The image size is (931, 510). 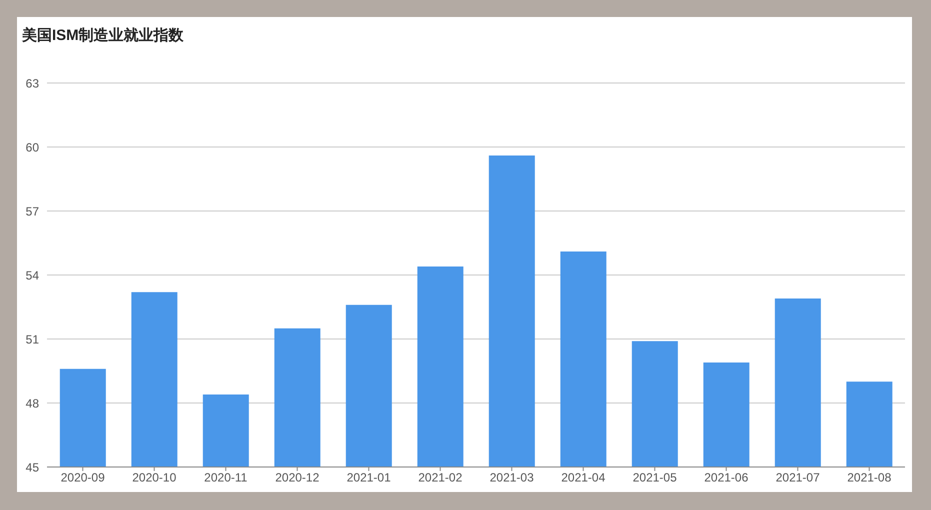 What do you see at coordinates (726, 477) in the screenshot?
I see `x-tick-label: 2021-06` at bounding box center [726, 477].